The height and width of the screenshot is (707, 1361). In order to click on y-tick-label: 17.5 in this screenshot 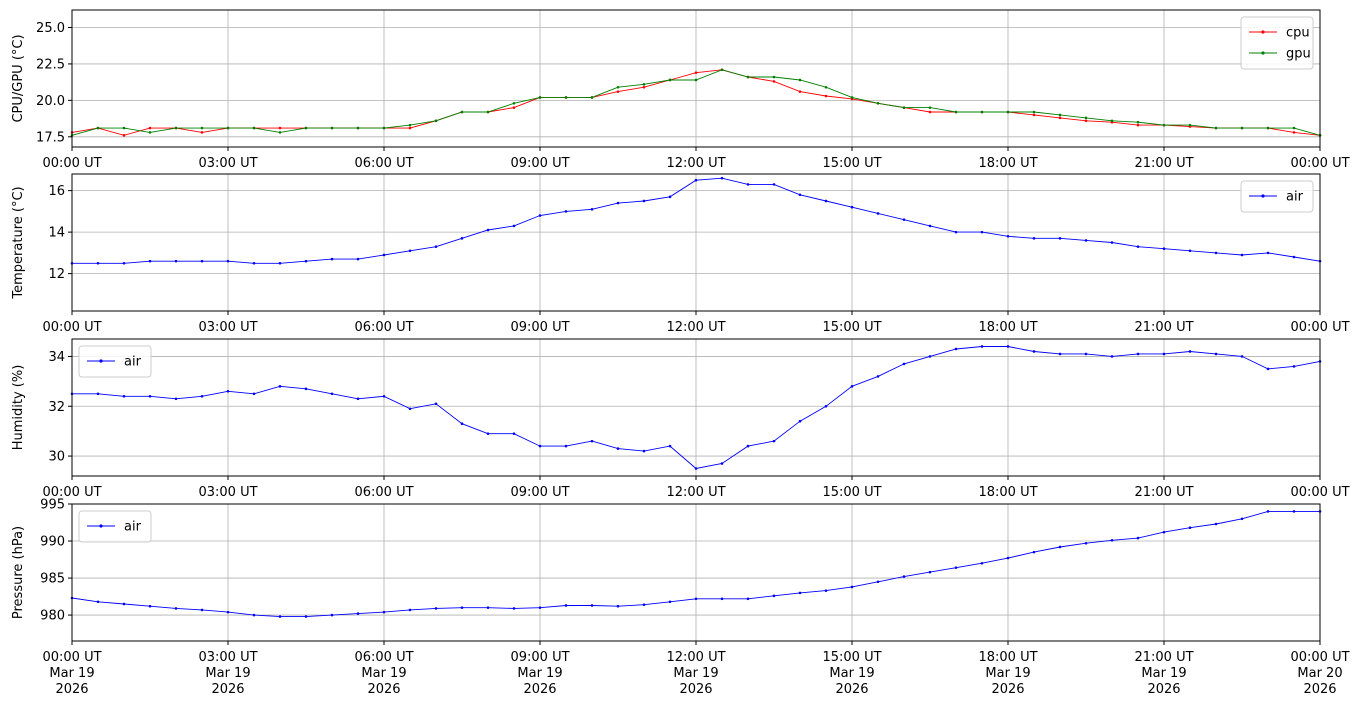, I will do `click(50, 137)`.